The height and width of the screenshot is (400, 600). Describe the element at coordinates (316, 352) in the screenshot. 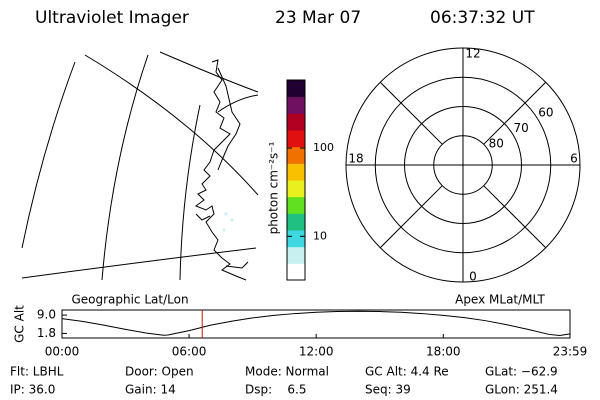

I see `x-tick-label: 12:00` at that location.